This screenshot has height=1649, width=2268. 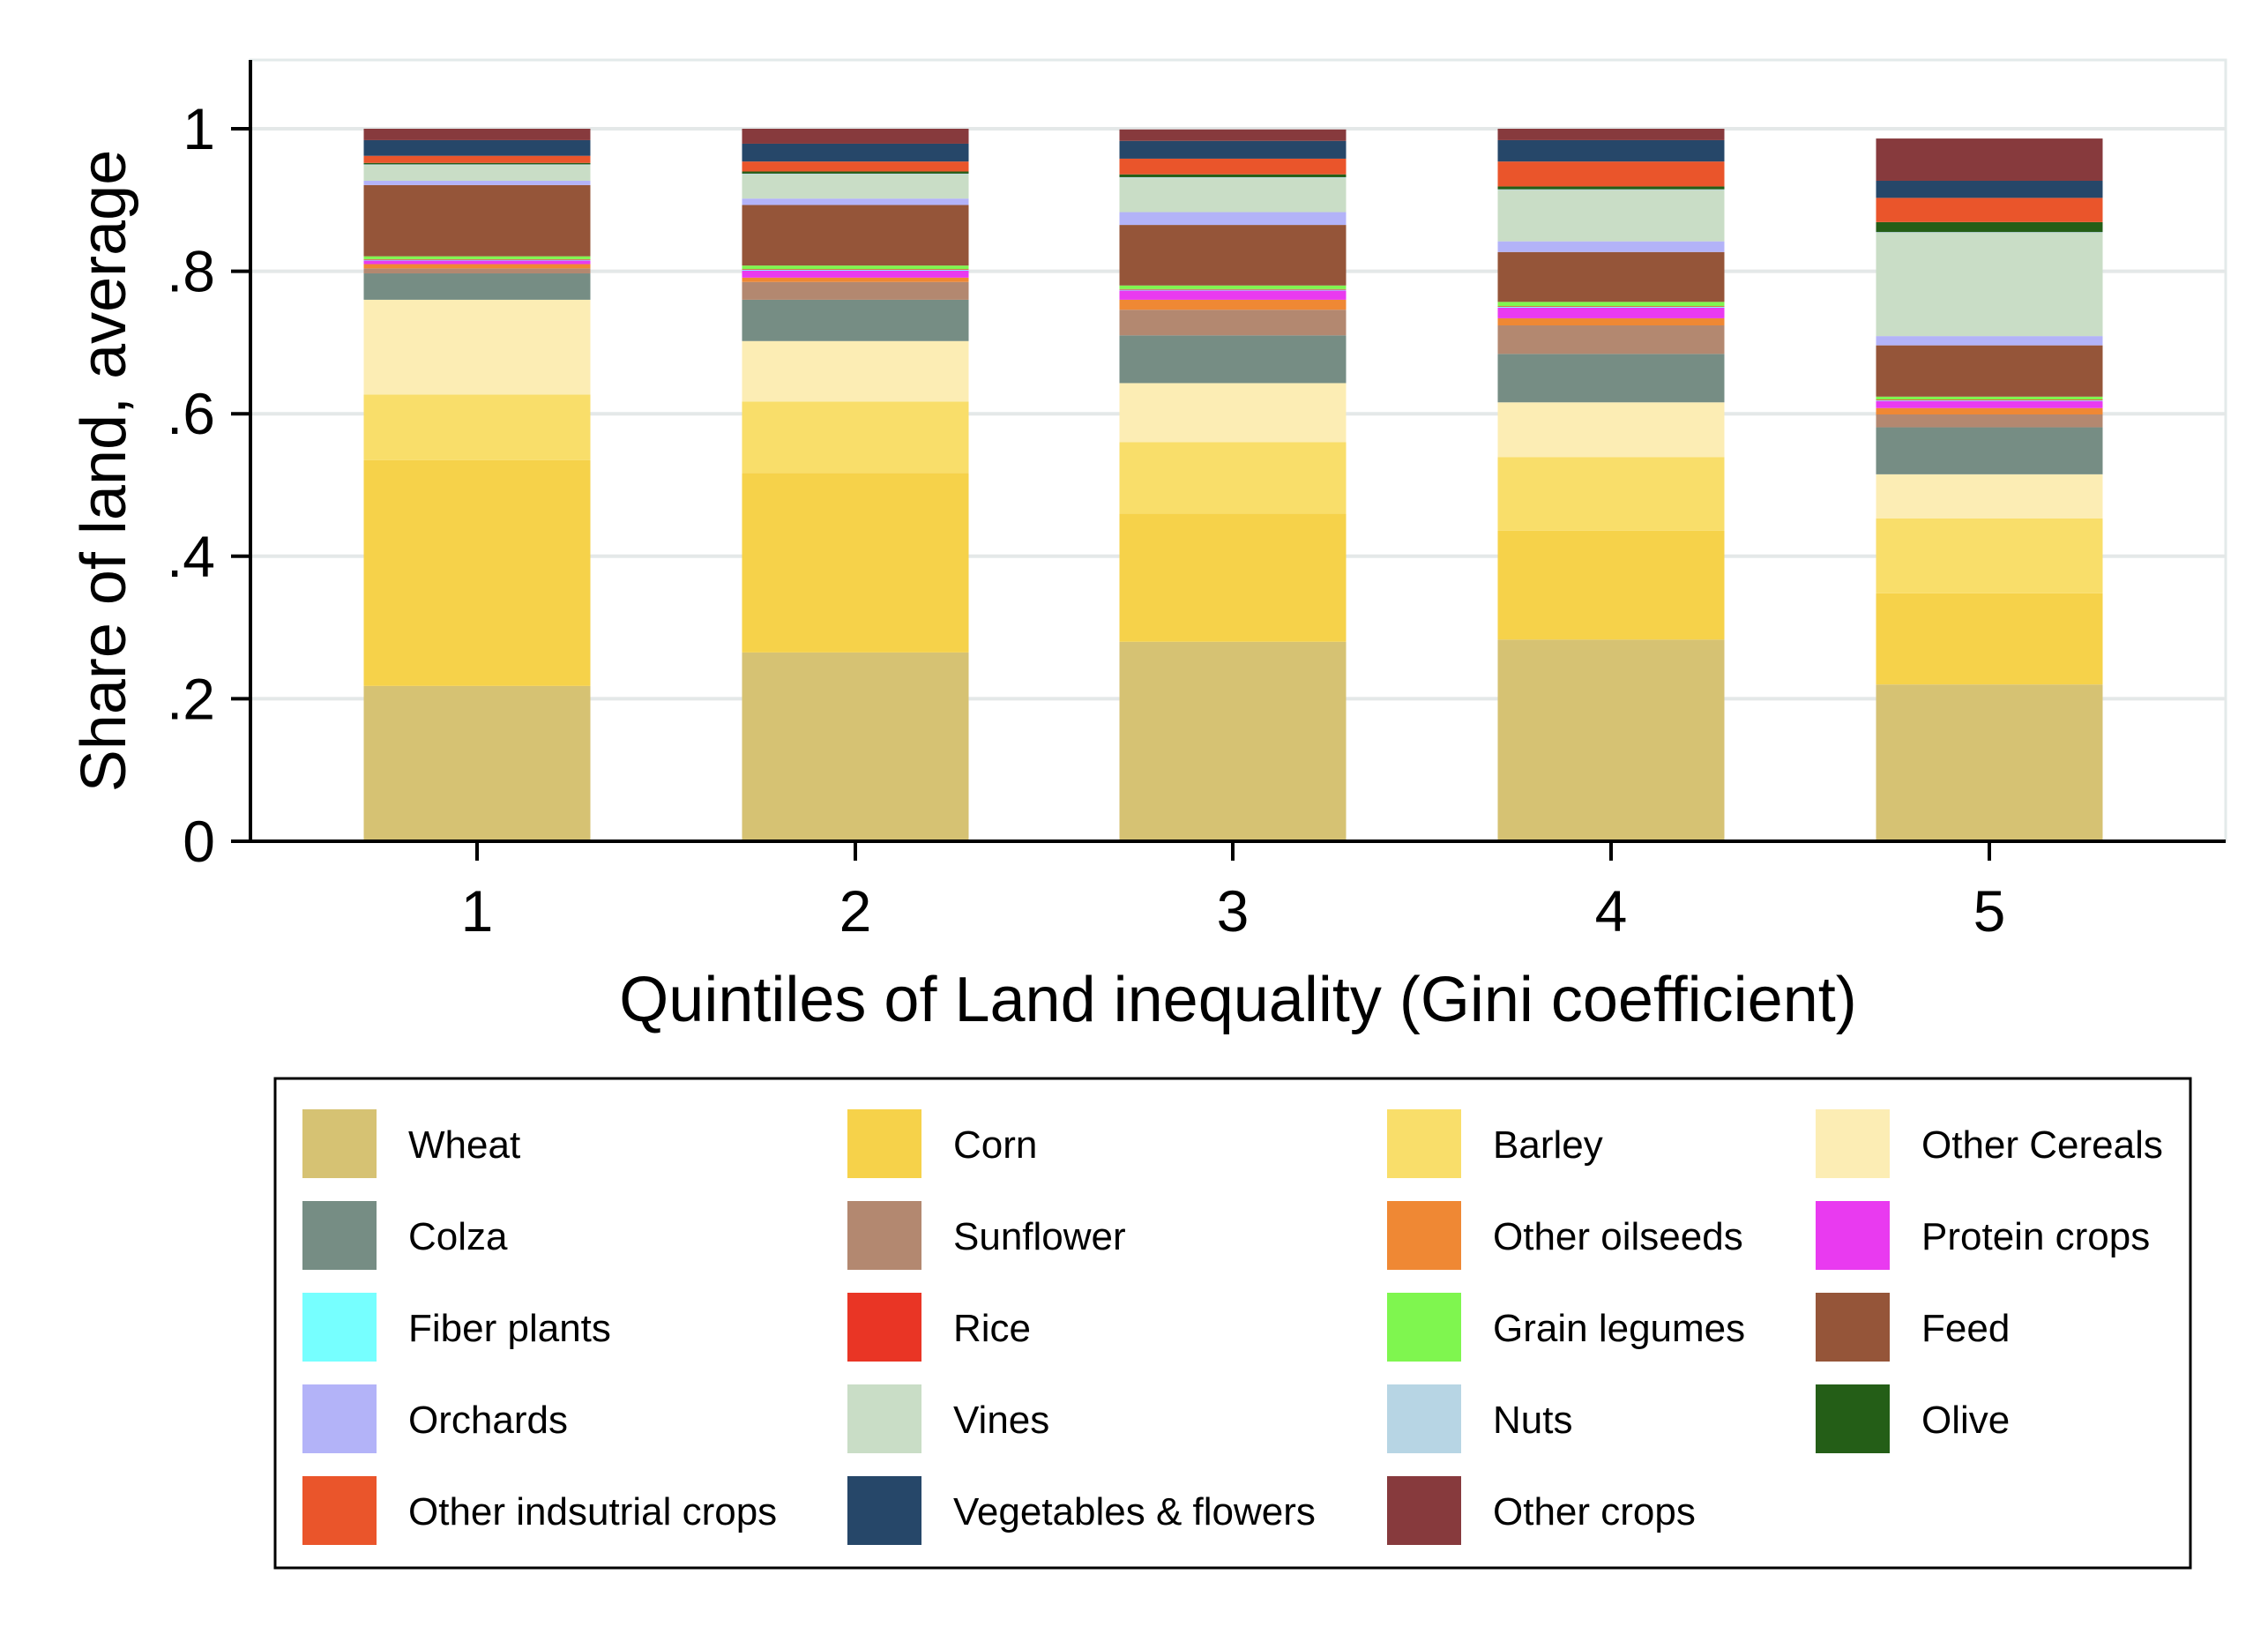 I want to click on legend-label: Colza, so click(x=458, y=1236).